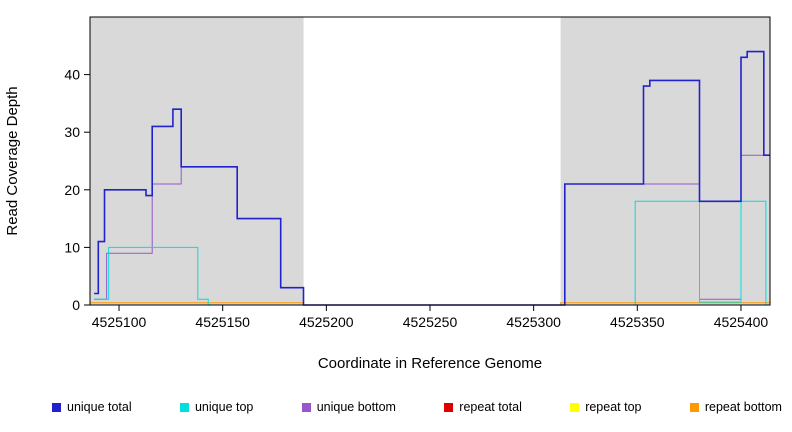  What do you see at coordinates (575, 407) in the screenshot?
I see `legend-swatch-repeat-top` at bounding box center [575, 407].